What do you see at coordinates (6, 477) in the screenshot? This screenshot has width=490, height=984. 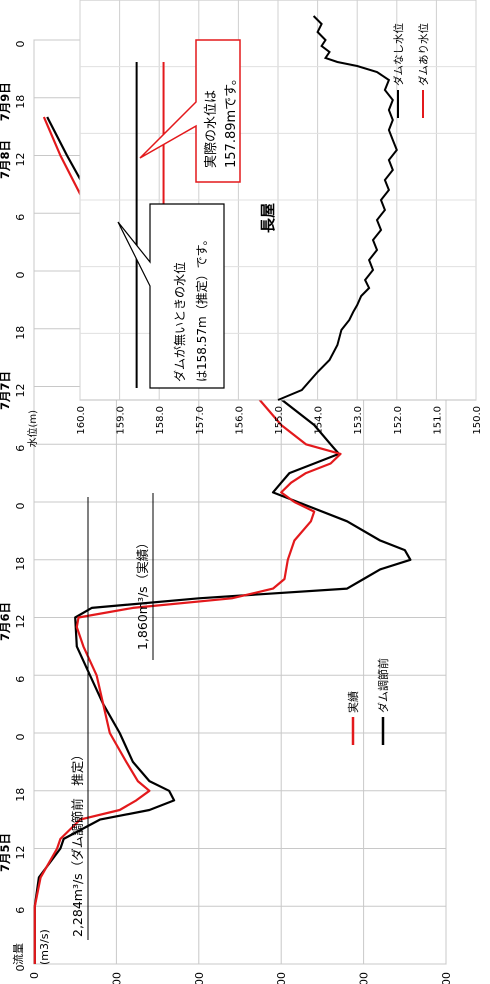 I see `flow-day-labels: 7月5日 7月6日 7月7日 7月8日 7月9日` at bounding box center [6, 477].